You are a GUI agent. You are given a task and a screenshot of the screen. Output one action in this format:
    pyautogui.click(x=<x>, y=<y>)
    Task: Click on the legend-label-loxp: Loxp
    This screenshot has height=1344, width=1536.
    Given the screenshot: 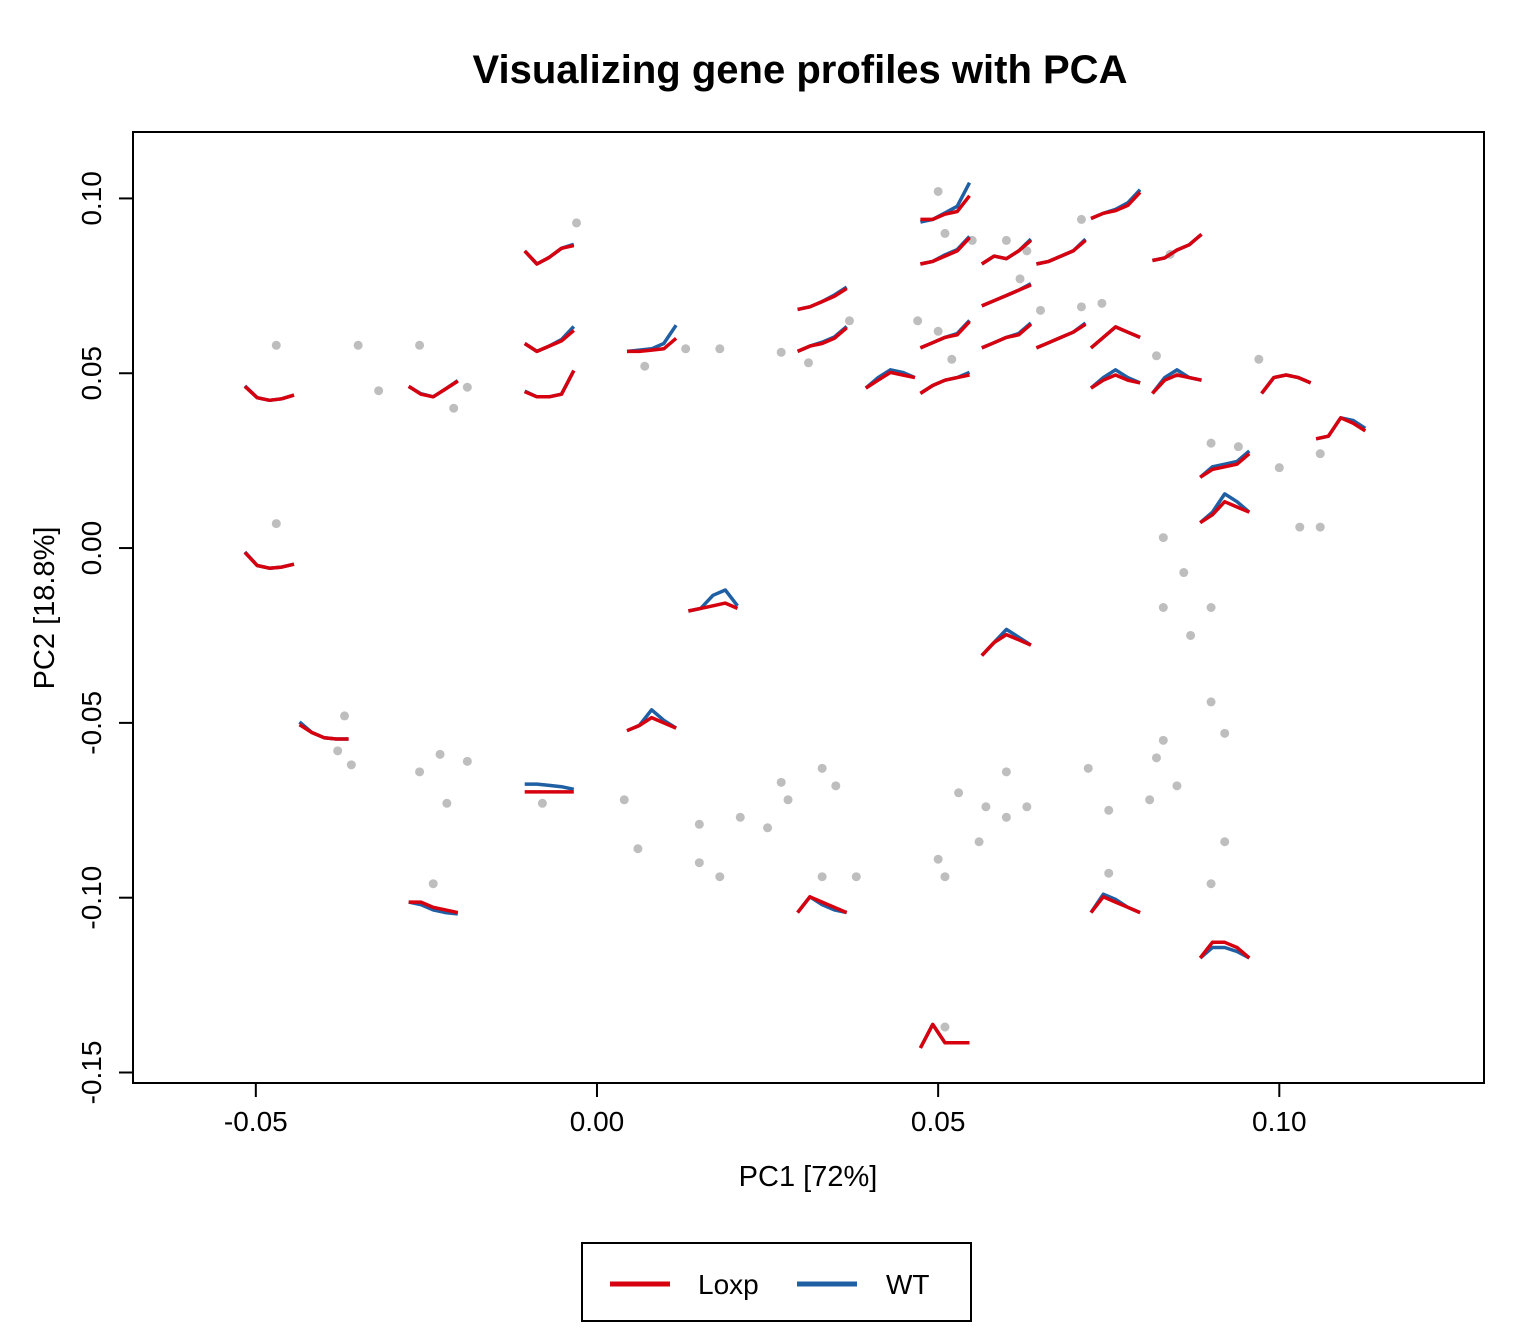 What is the action you would take?
    pyautogui.click(x=728, y=1284)
    